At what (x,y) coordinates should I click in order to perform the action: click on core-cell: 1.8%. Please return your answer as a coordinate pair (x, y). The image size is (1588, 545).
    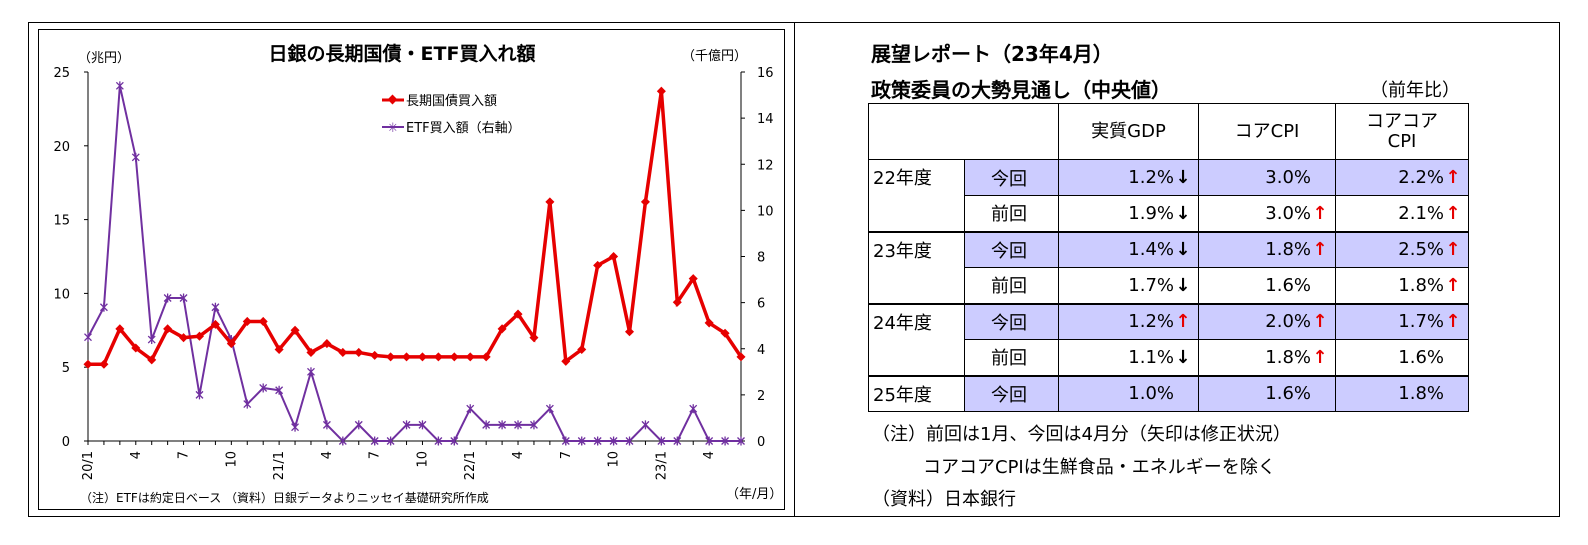
    Looking at the image, I should click on (1402, 393).